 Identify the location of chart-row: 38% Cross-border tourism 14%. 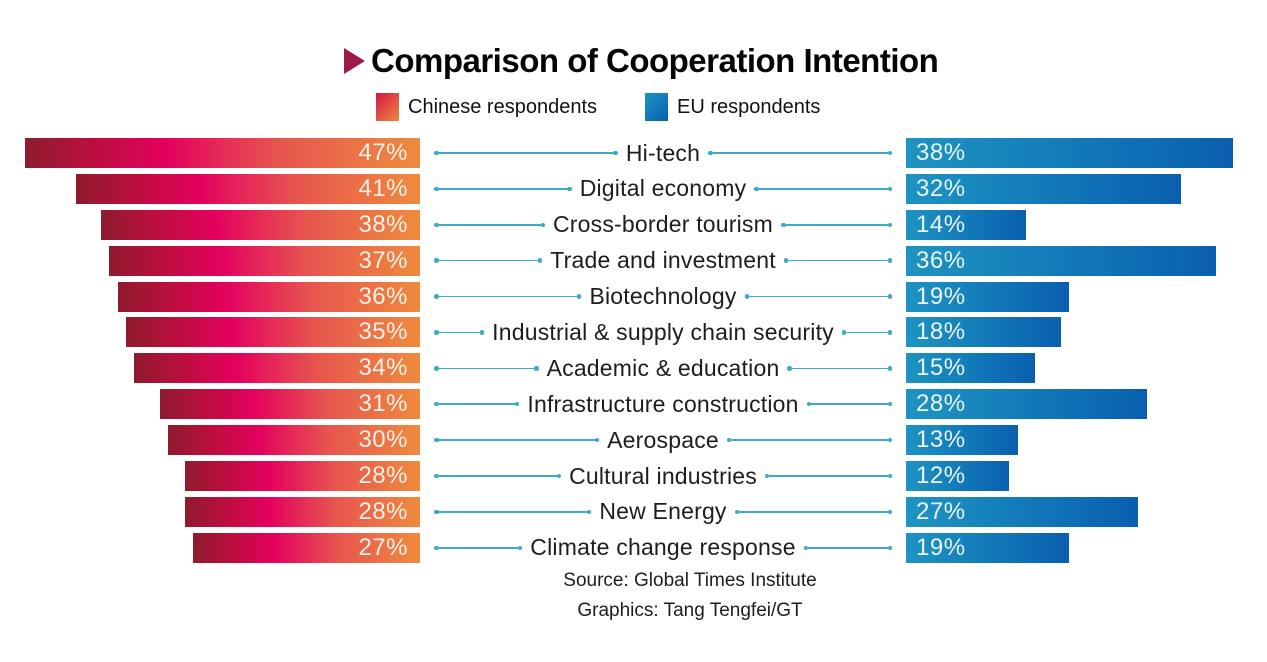
(633, 224).